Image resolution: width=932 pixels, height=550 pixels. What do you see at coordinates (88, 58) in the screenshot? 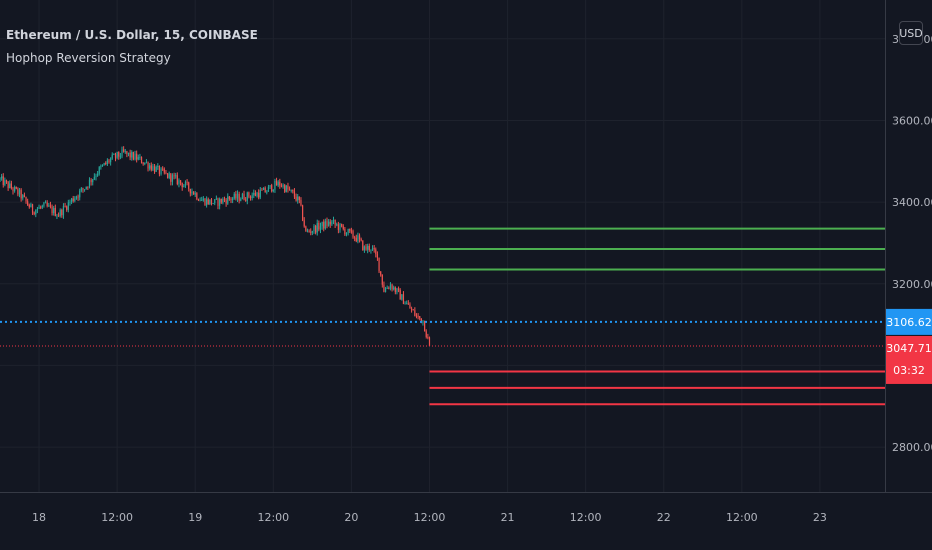
I see `indicator-name: Hophop Reversion Strategy` at bounding box center [88, 58].